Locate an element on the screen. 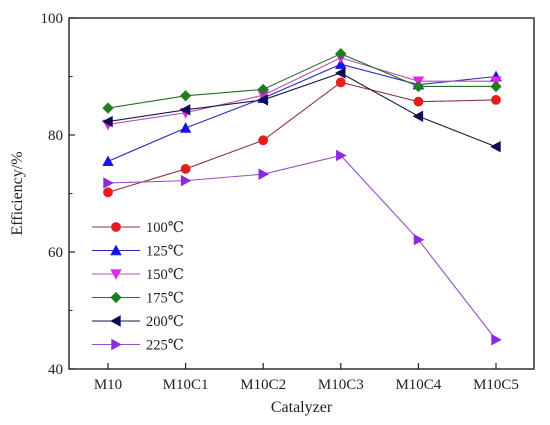 The height and width of the screenshot is (425, 550). legend-label: 200℃ is located at coordinates (165, 322).